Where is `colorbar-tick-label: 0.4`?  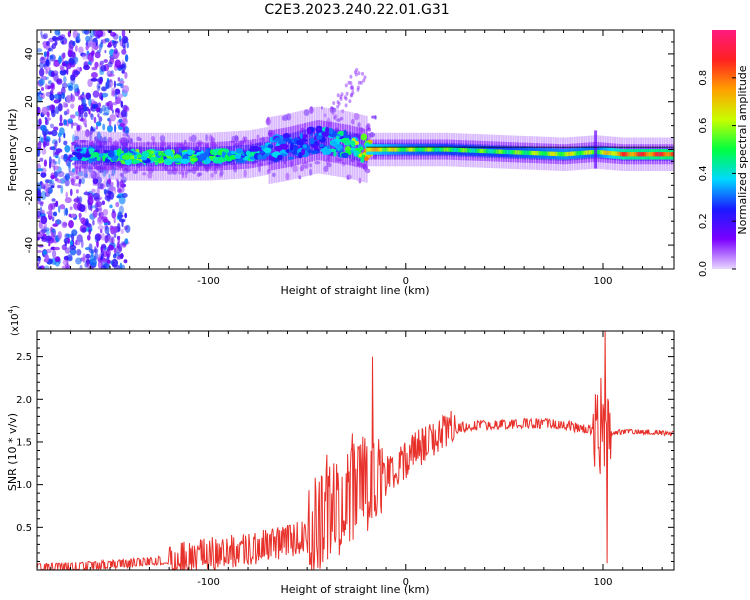
colorbar-tick-label: 0.4 is located at coordinates (703, 173).